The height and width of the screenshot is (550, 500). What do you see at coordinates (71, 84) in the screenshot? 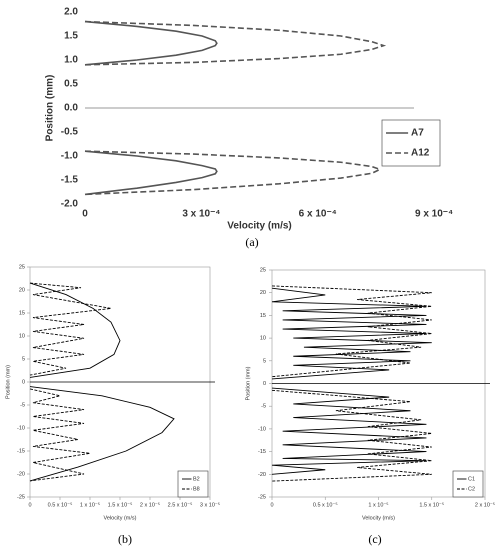
I see `y-tick-label: 0.5` at bounding box center [71, 84].